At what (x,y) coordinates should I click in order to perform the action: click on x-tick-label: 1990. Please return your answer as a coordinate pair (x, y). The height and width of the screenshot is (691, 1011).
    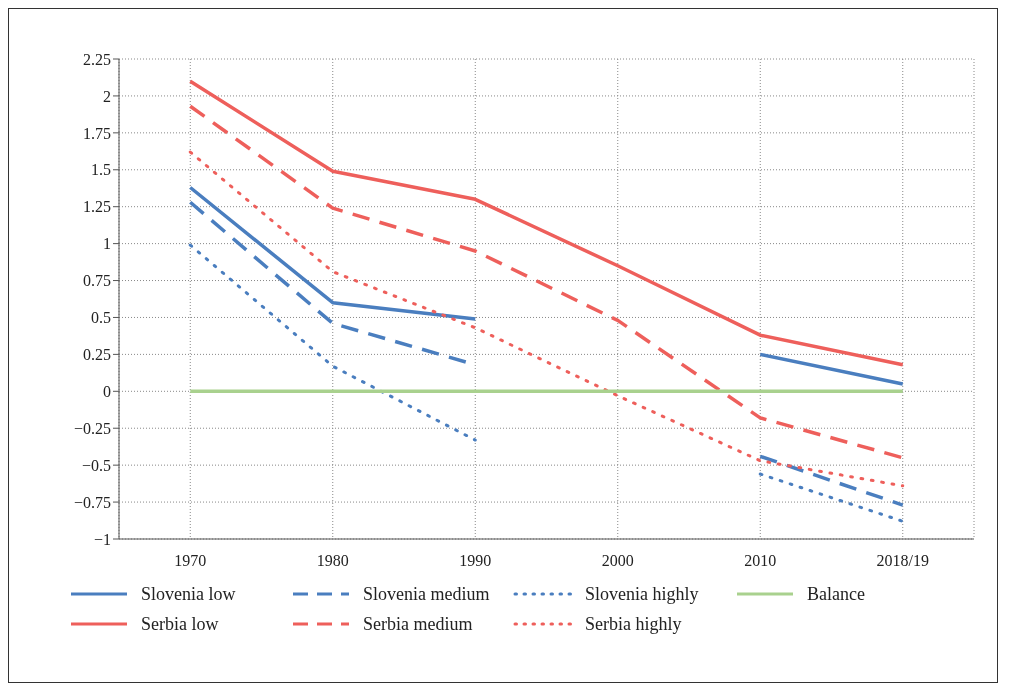
    Looking at the image, I should click on (475, 561).